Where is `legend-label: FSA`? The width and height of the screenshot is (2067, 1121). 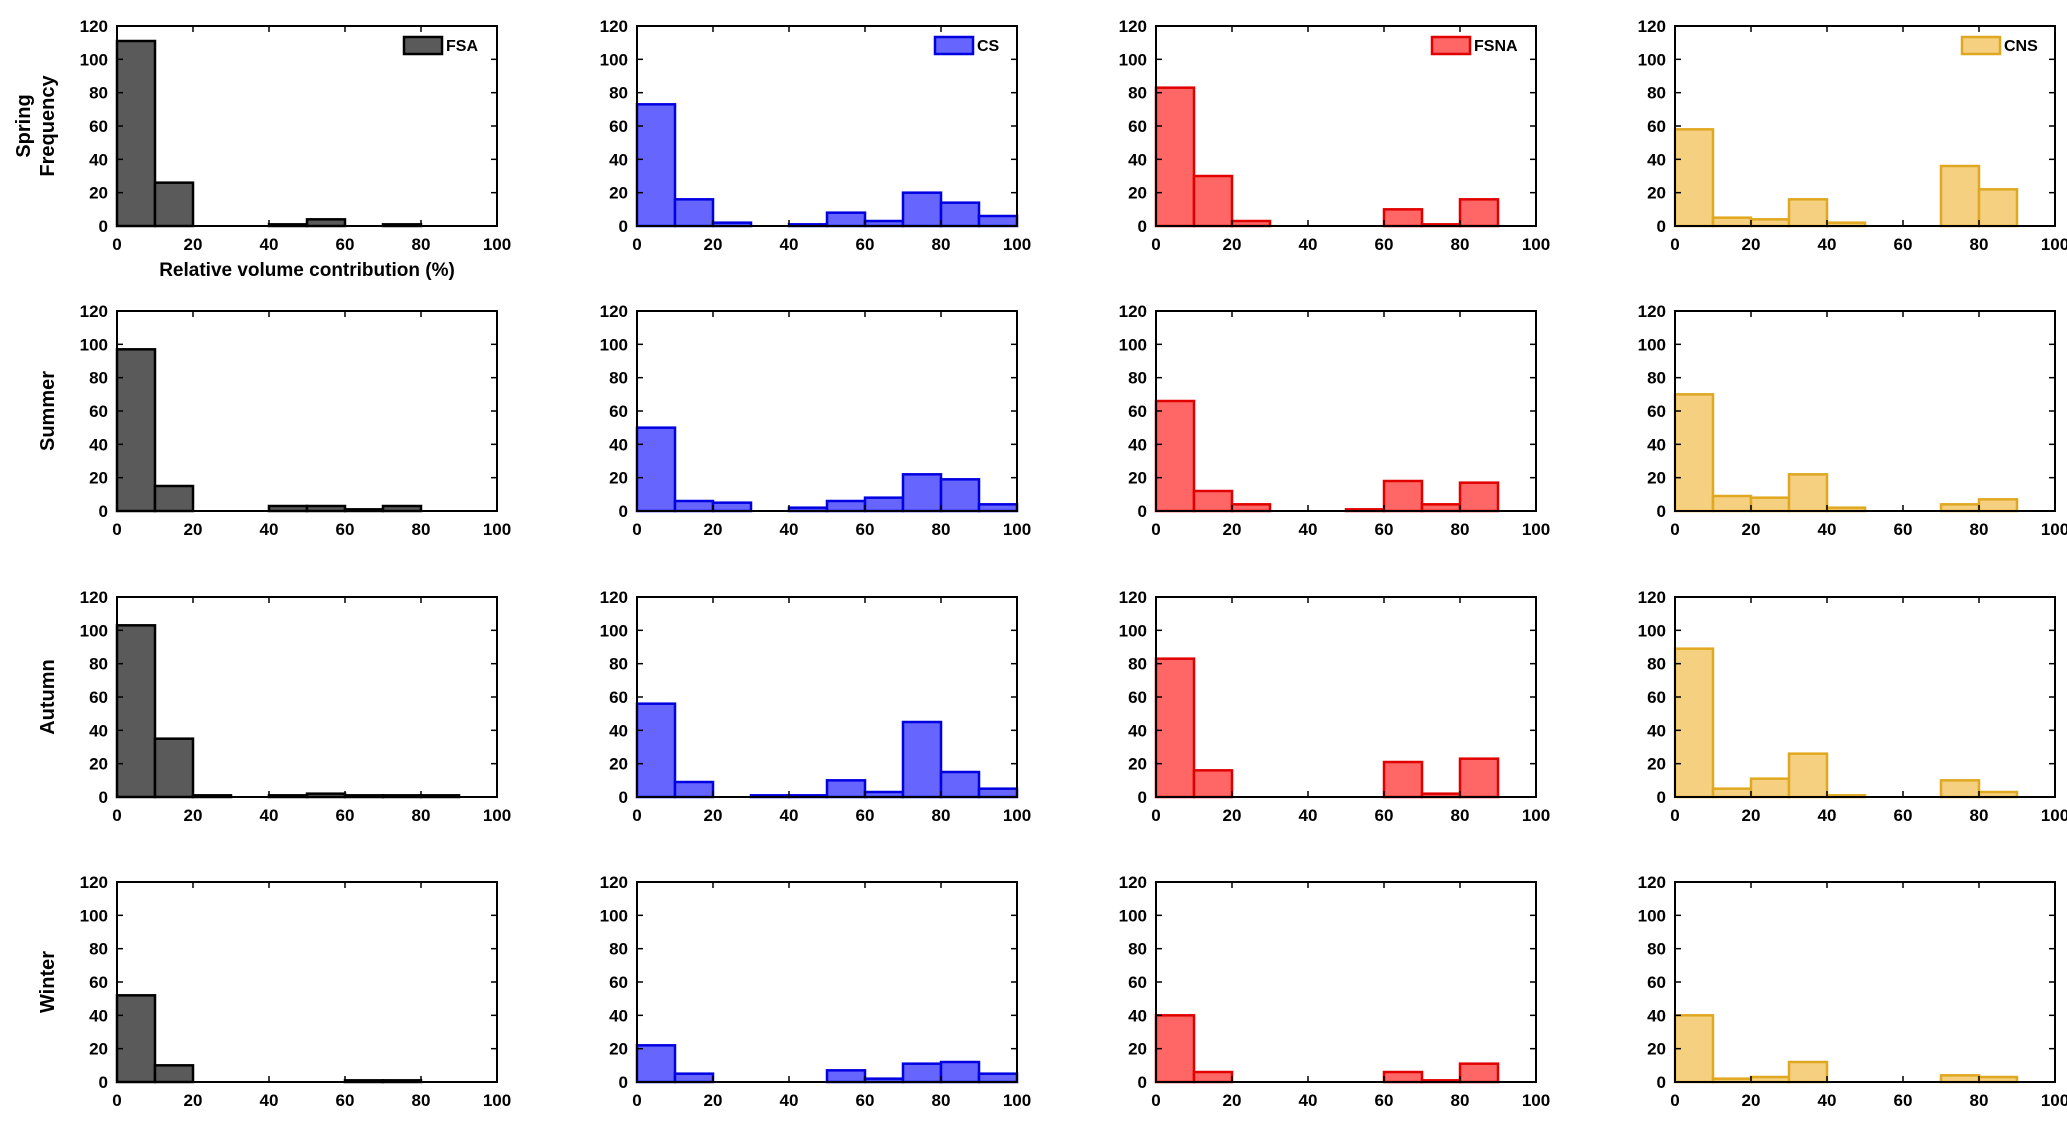
legend-label: FSA is located at coordinates (462, 46).